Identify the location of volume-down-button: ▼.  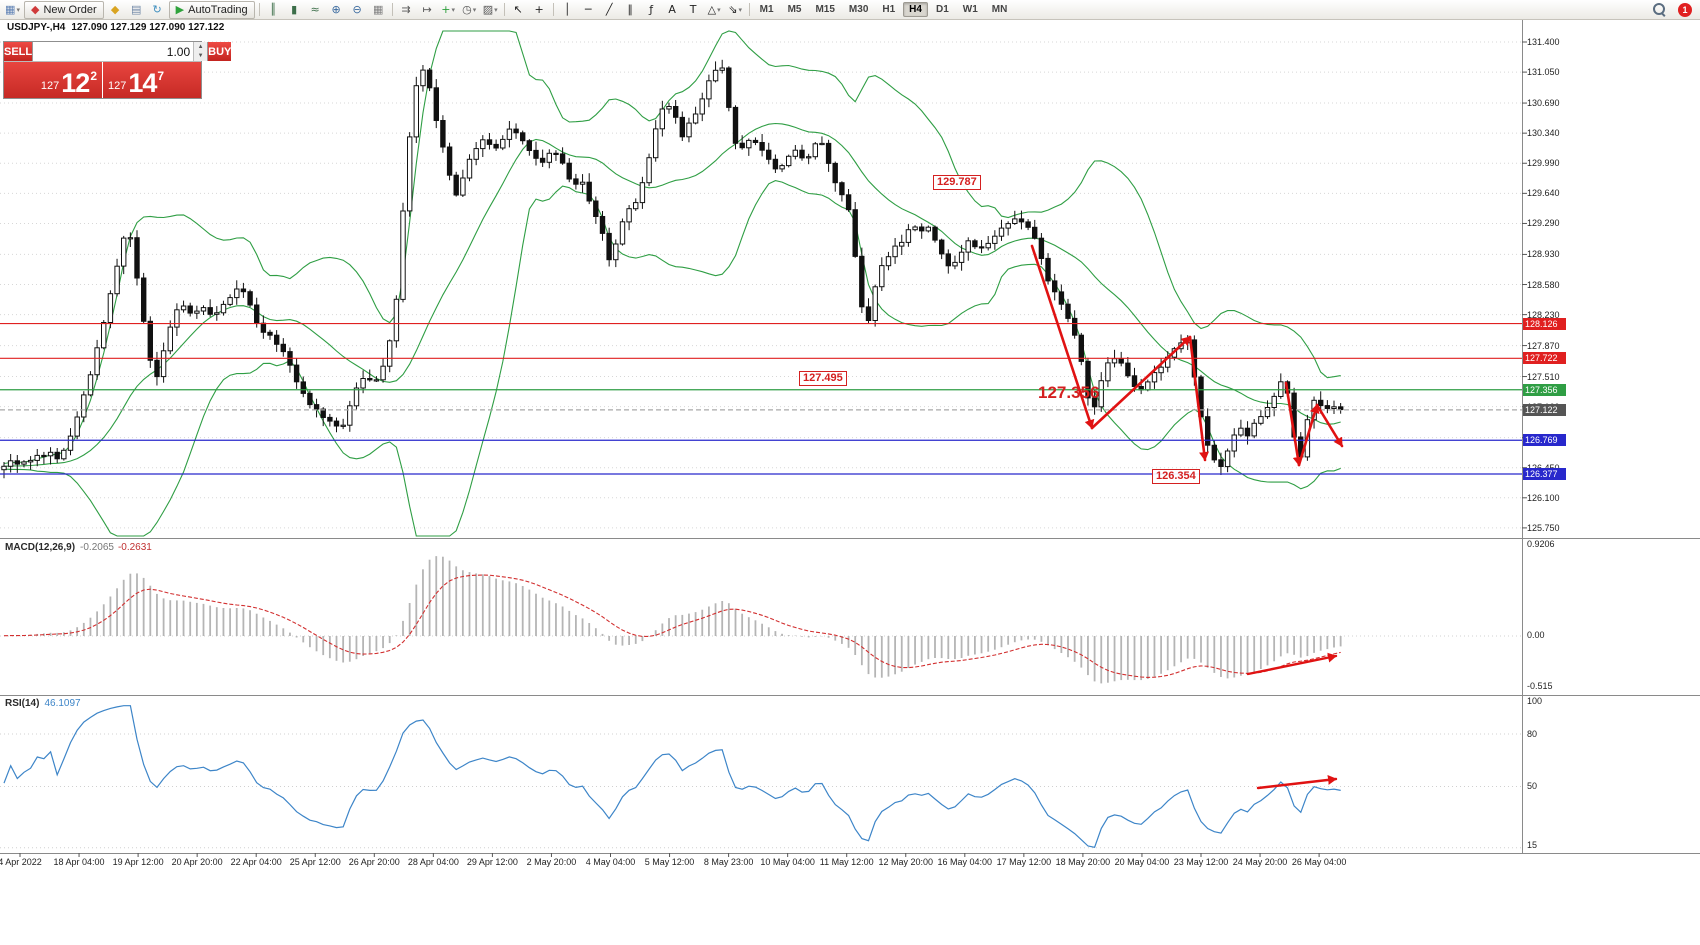
(201, 56).